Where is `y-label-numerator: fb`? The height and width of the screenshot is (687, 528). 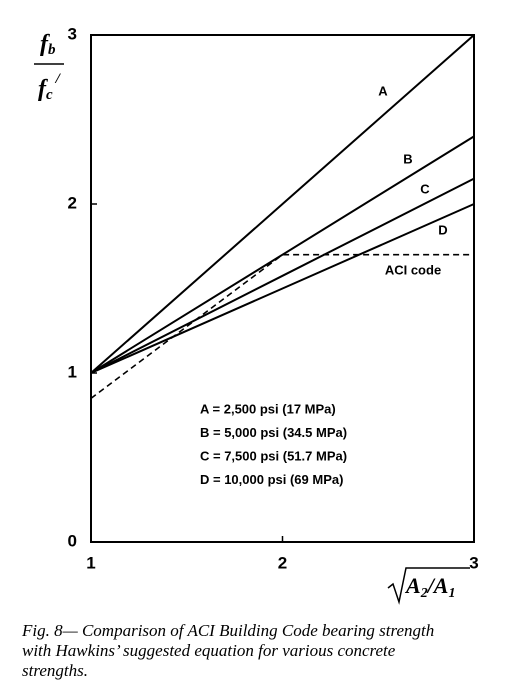
y-label-numerator: fb is located at coordinates (48, 45).